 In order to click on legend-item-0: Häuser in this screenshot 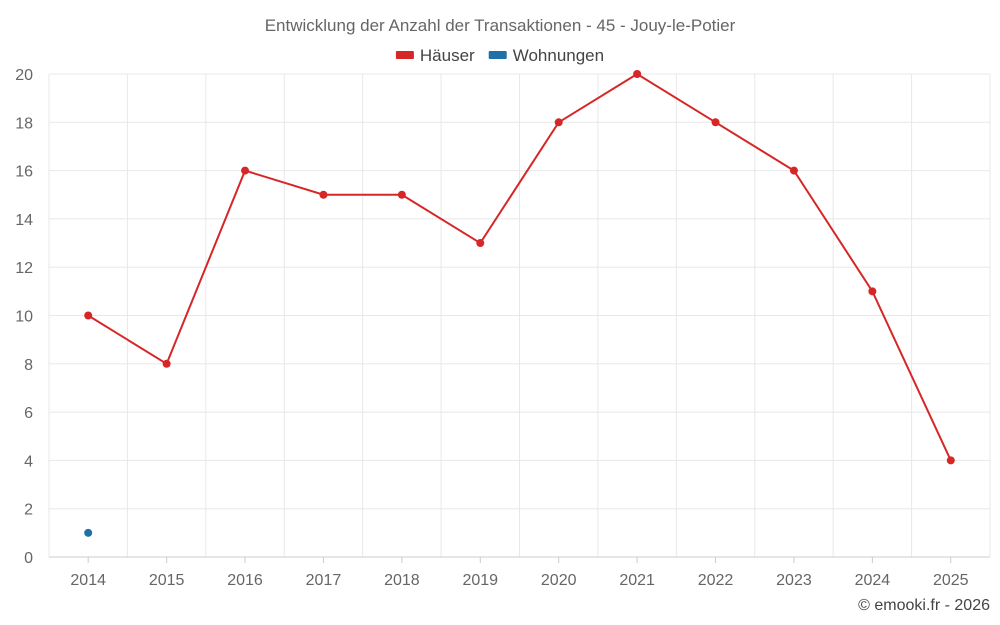, I will do `click(435, 55)`.